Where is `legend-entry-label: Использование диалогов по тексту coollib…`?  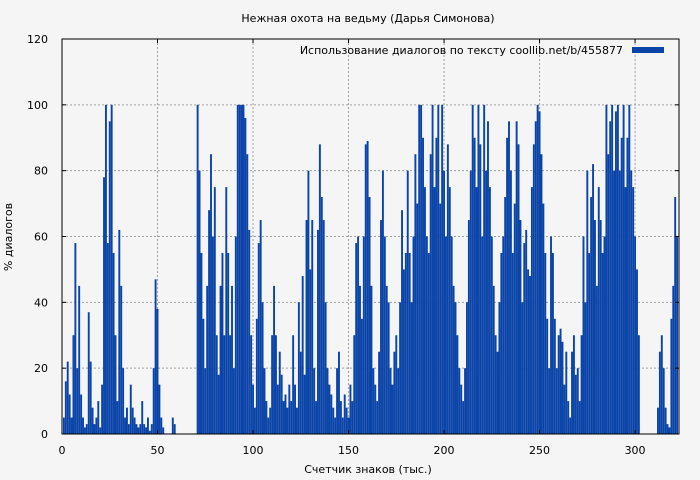
legend-entry-label: Использование диалогов по тексту coollib… is located at coordinates (461, 50).